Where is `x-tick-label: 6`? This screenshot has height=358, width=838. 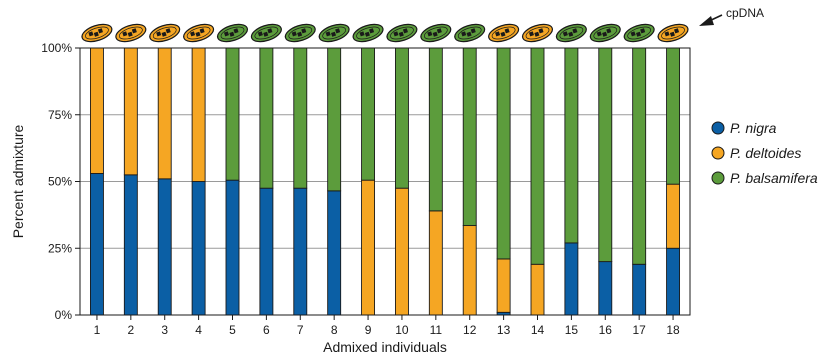
x-tick-label: 6 is located at coordinates (266, 330).